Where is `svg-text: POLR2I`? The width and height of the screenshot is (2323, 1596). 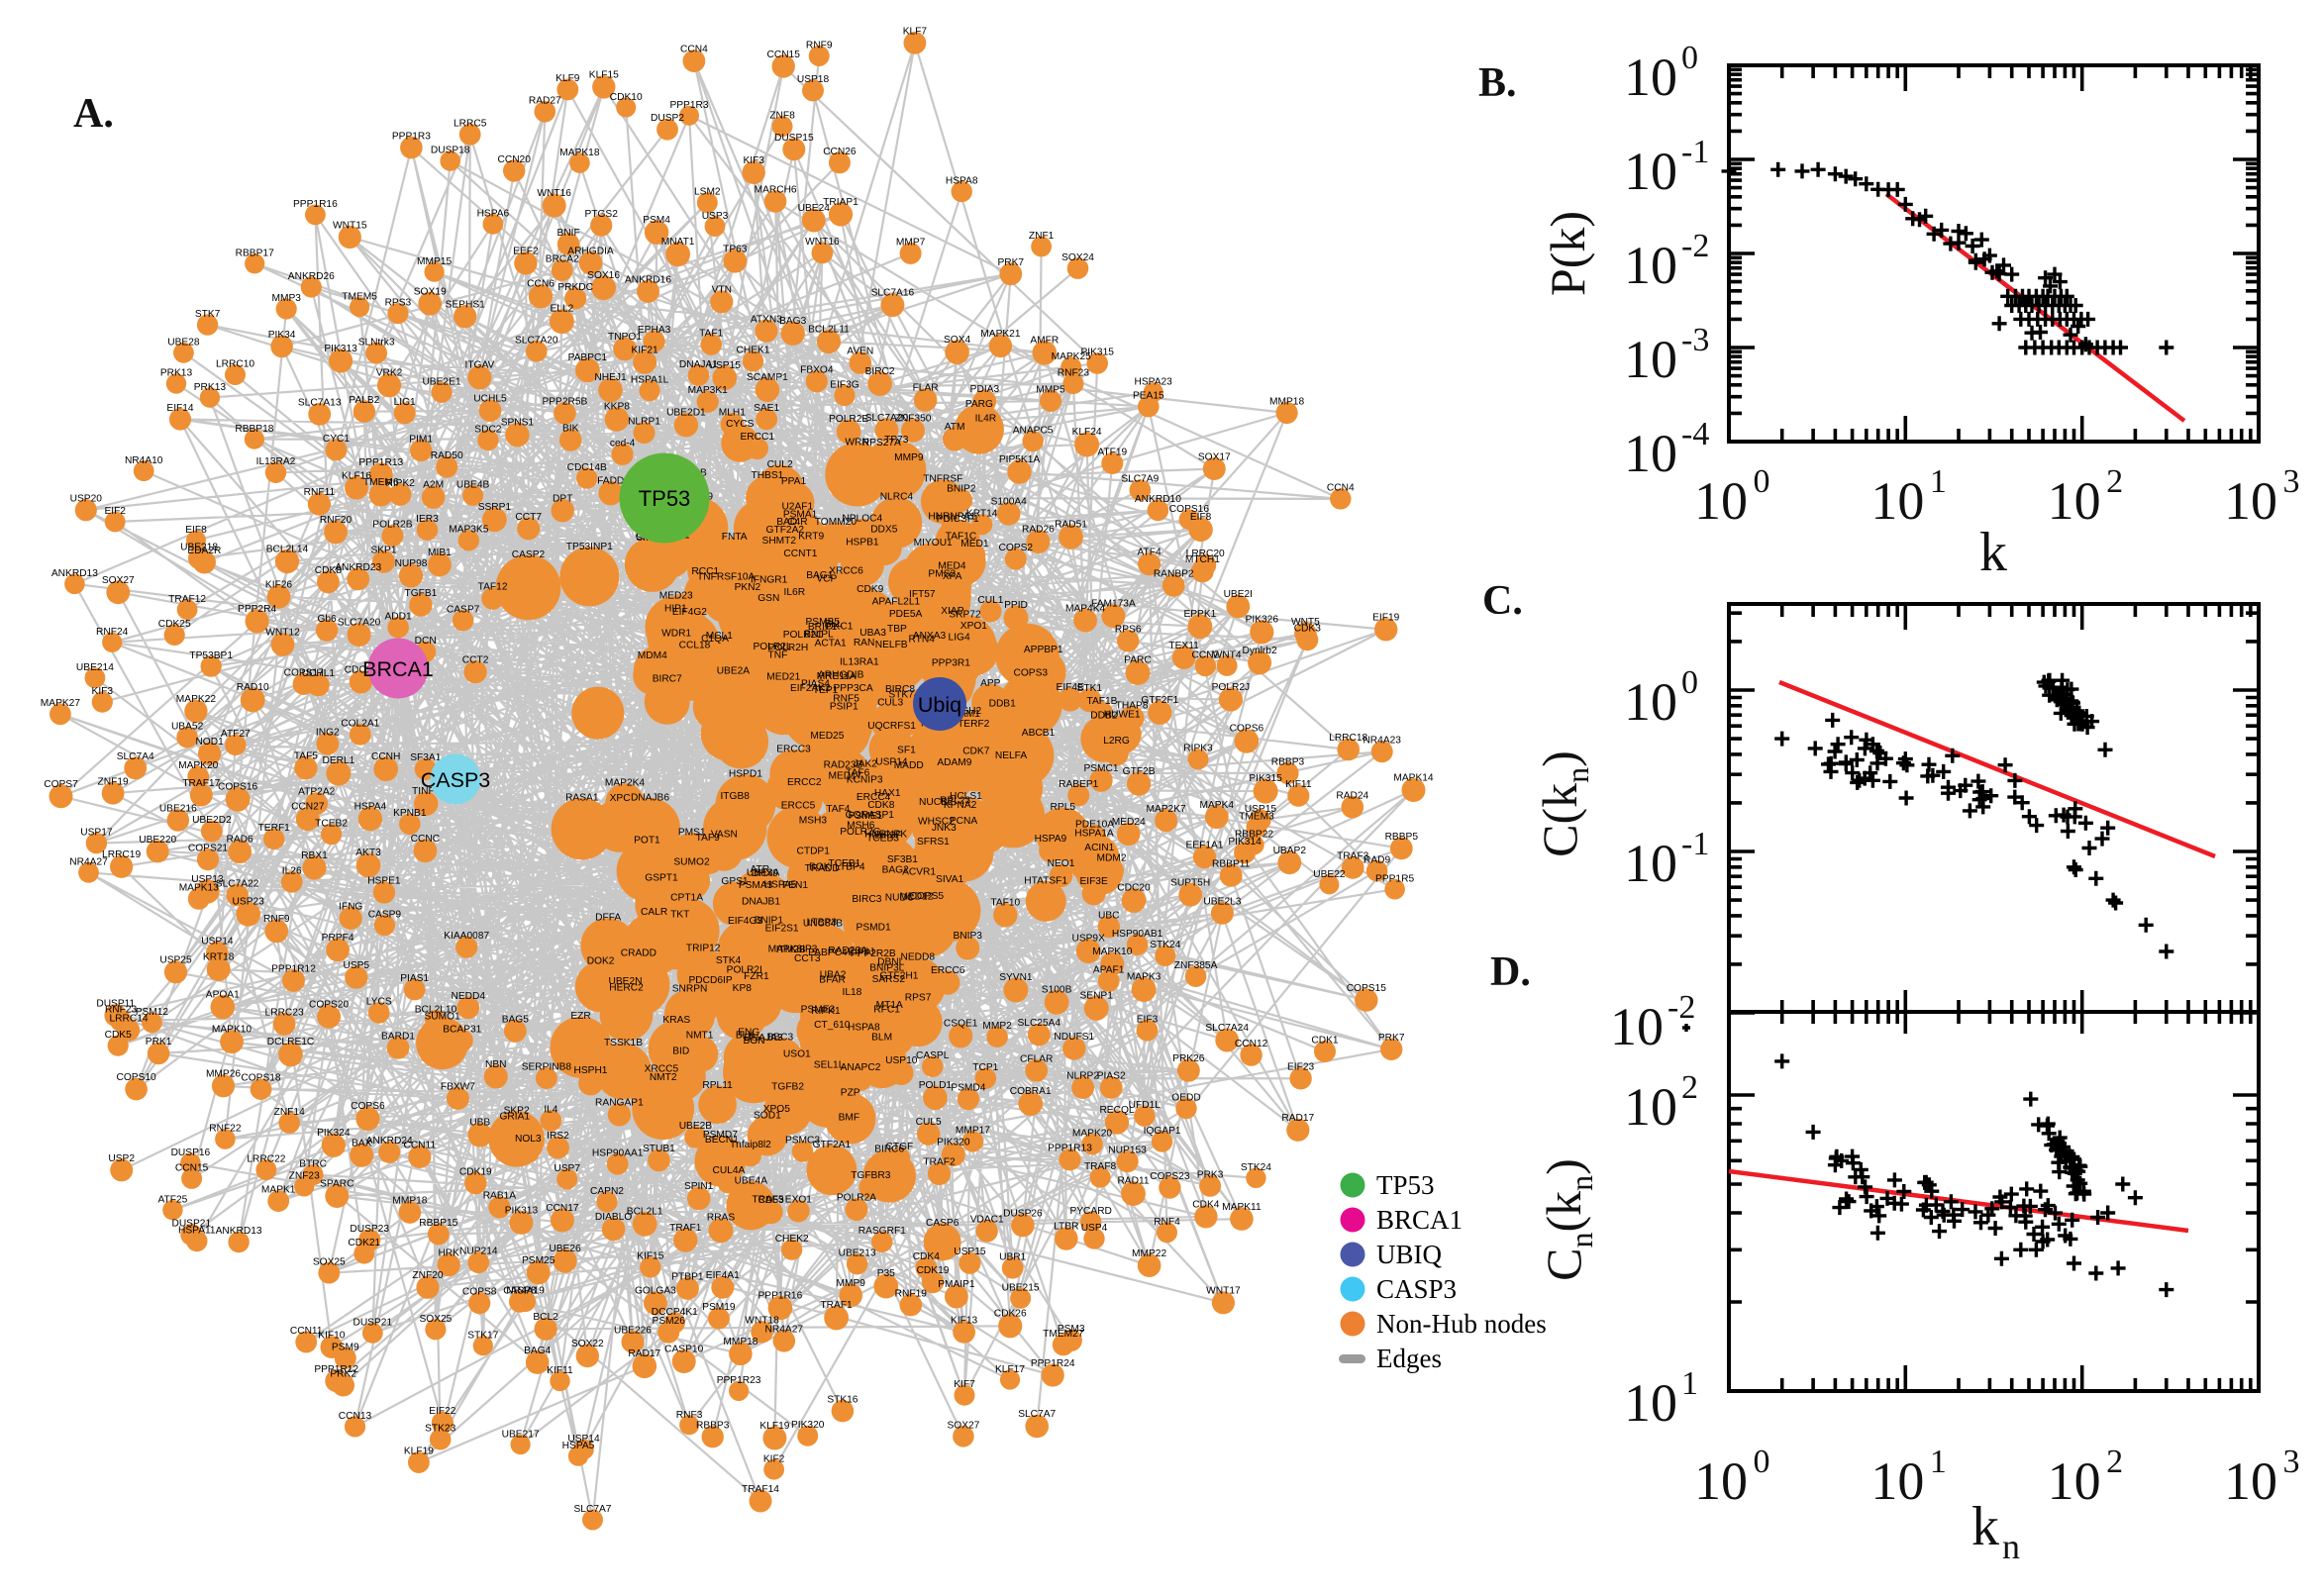
svg-text: POLR2I is located at coordinates (744, 970).